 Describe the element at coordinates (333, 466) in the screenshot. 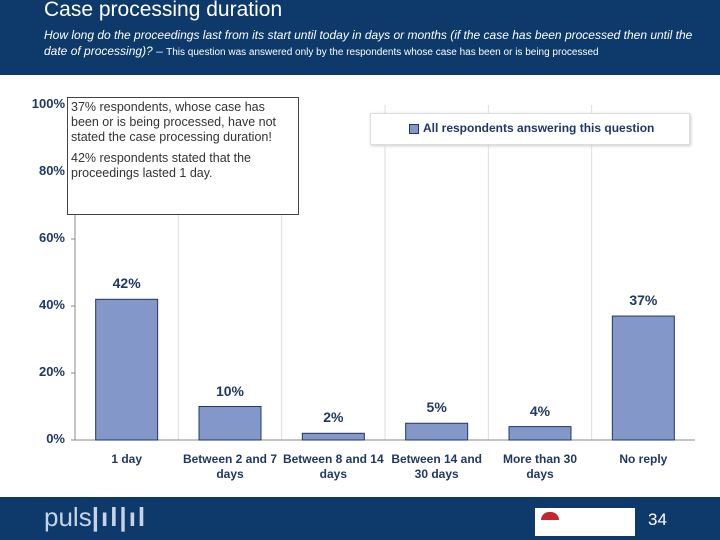

I see `x-tick-label: Between 8 and 14 days` at that location.